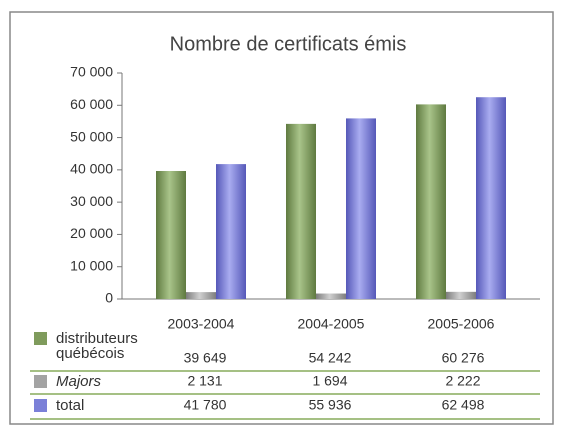 The height and width of the screenshot is (430, 561). Describe the element at coordinates (463, 405) in the screenshot. I see `table-value: 62 498` at that location.